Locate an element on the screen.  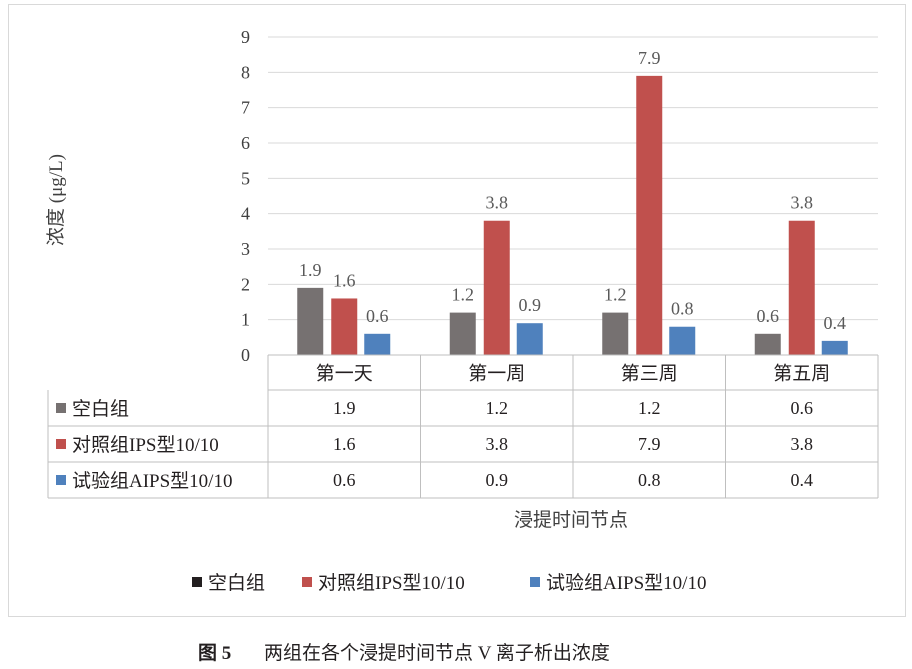
legend-label: 试验组AIPS型10/10 is located at coordinates (626, 583).